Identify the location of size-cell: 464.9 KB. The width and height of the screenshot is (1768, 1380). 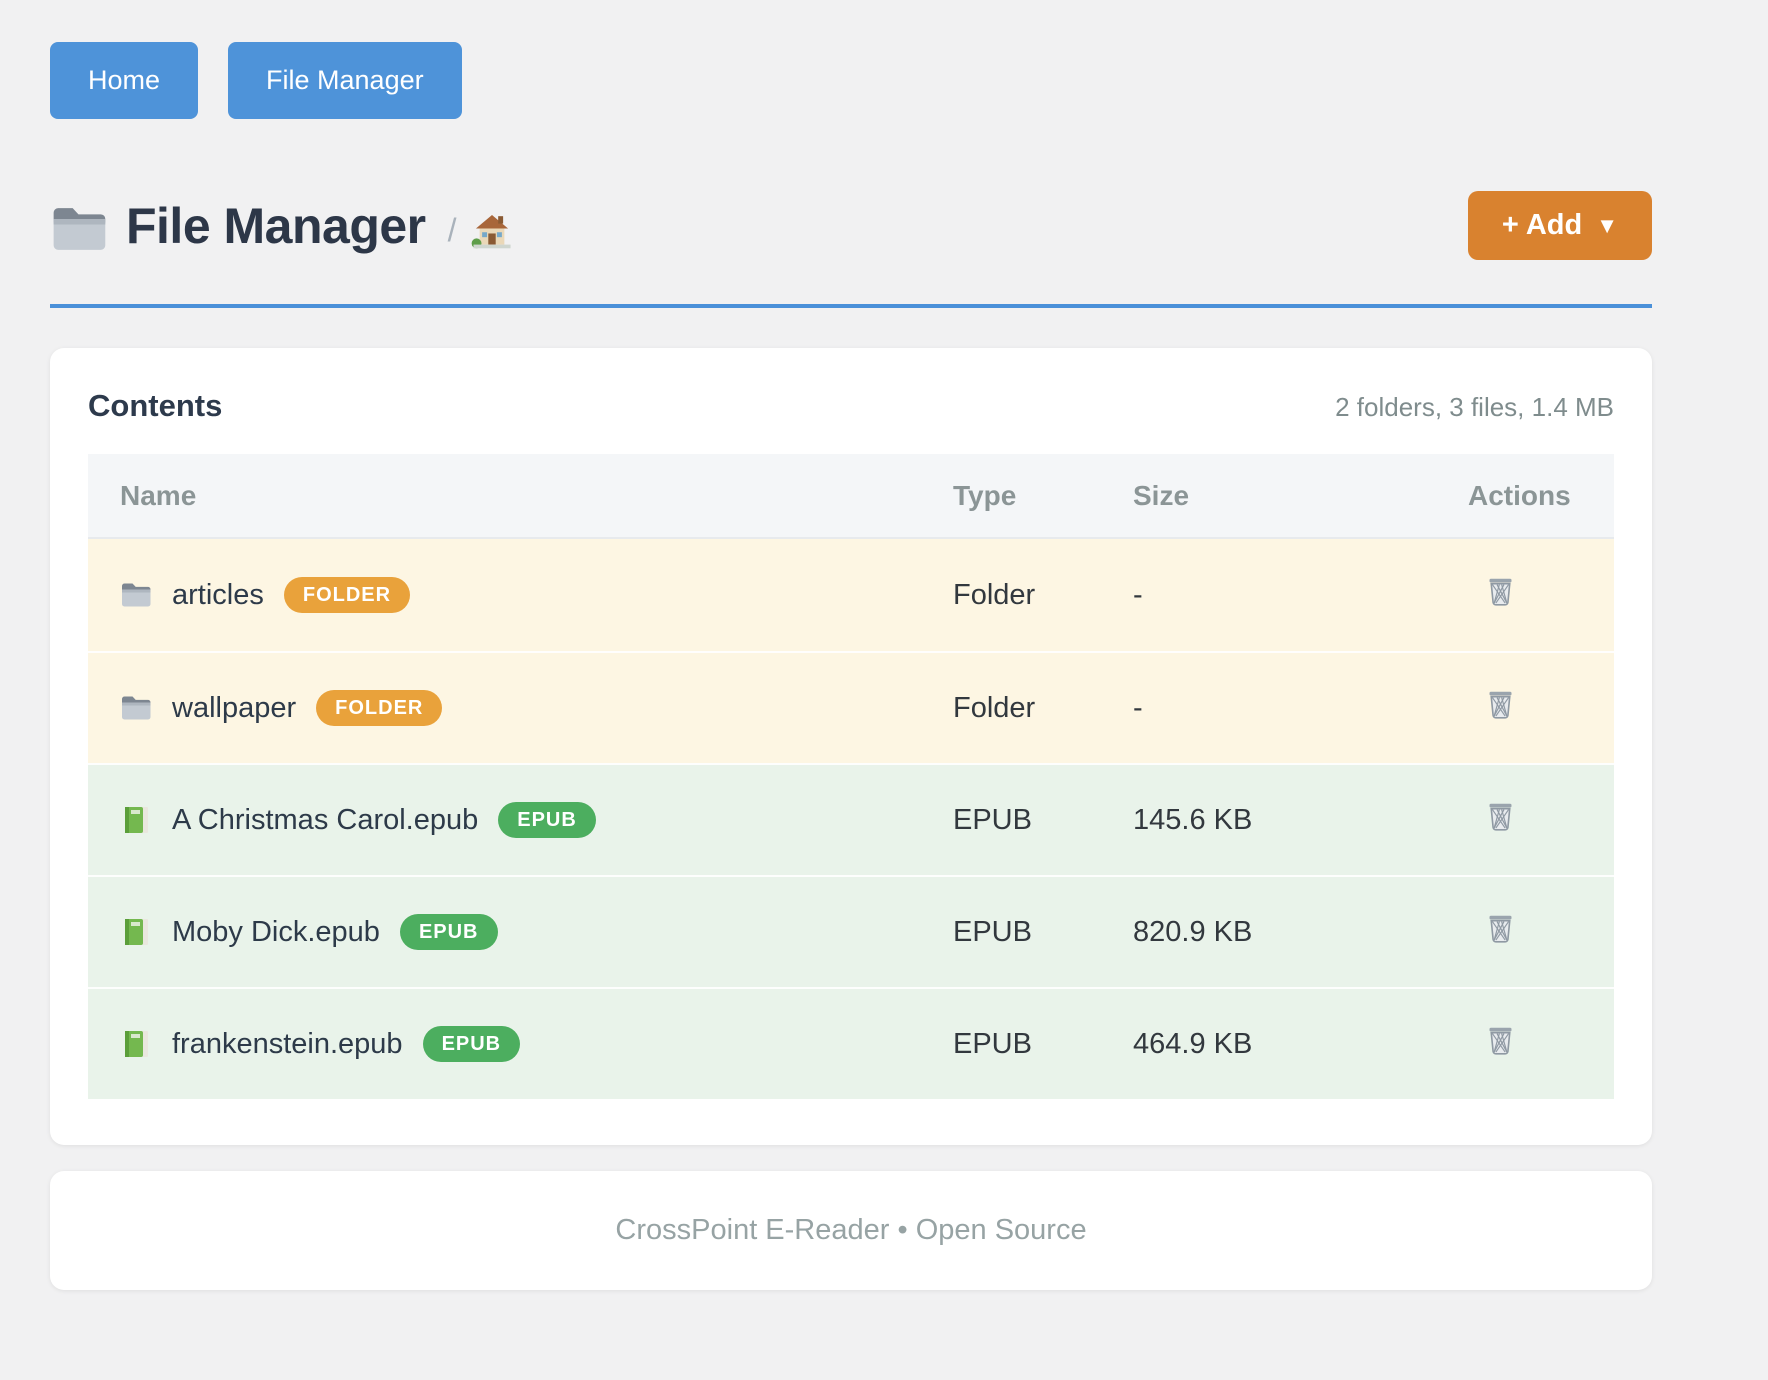
(1193, 1043).